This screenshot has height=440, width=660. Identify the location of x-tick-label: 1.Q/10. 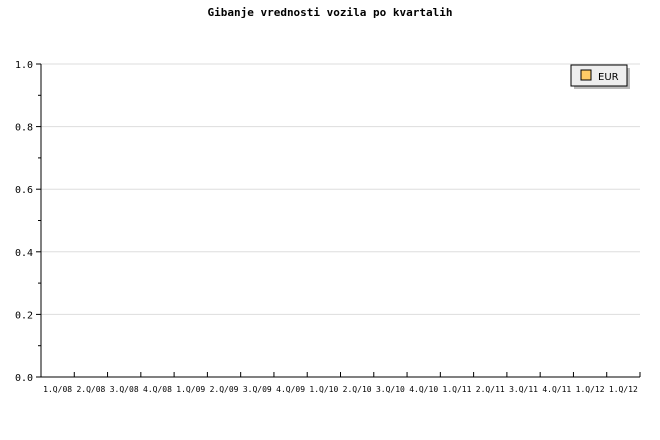
(323, 389).